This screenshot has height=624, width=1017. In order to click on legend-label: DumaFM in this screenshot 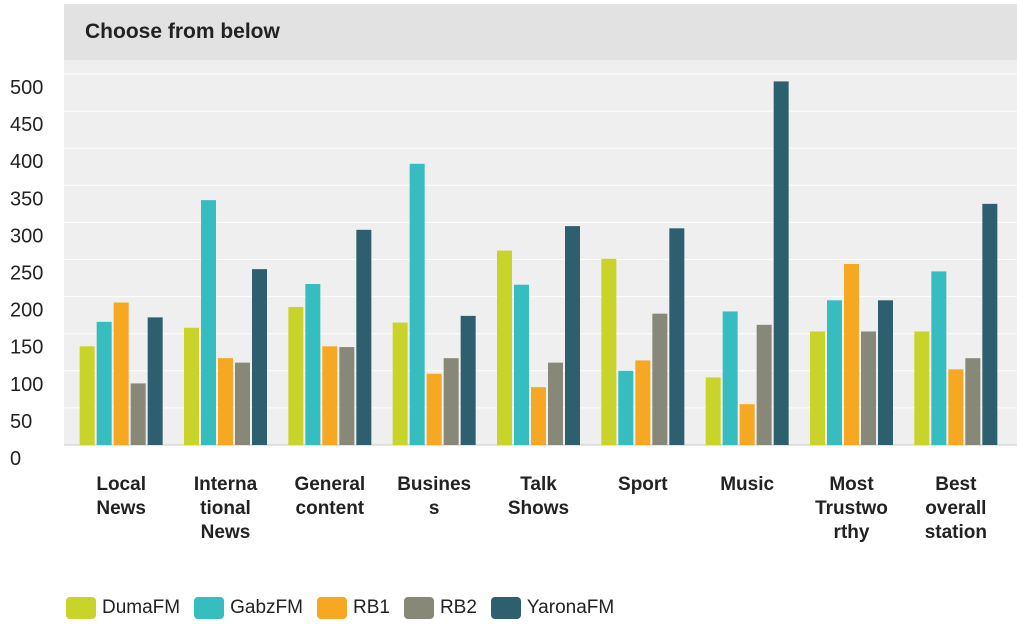, I will do `click(141, 607)`.